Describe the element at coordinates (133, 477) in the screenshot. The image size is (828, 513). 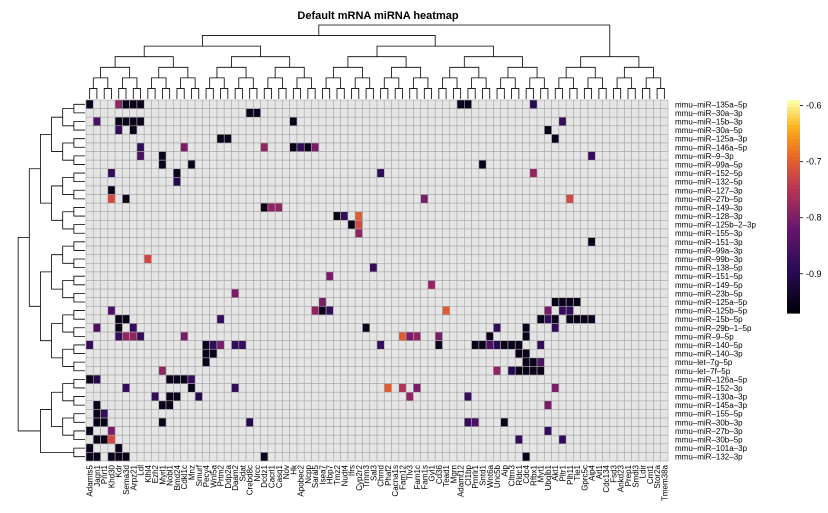
I see `column-label: Arpz21` at that location.